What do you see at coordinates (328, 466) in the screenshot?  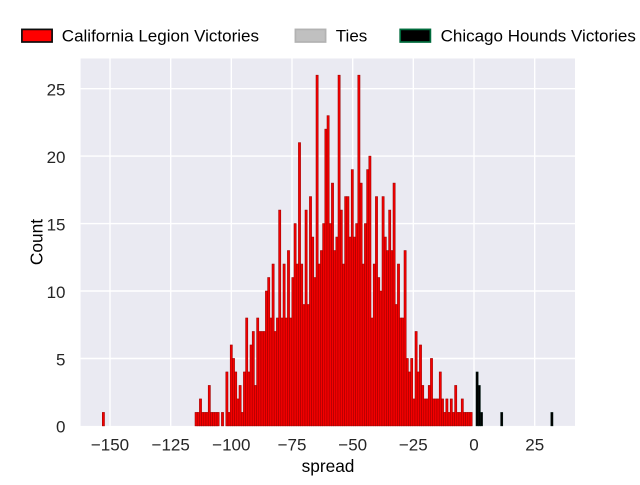 I see `svg-text: spread` at bounding box center [328, 466].